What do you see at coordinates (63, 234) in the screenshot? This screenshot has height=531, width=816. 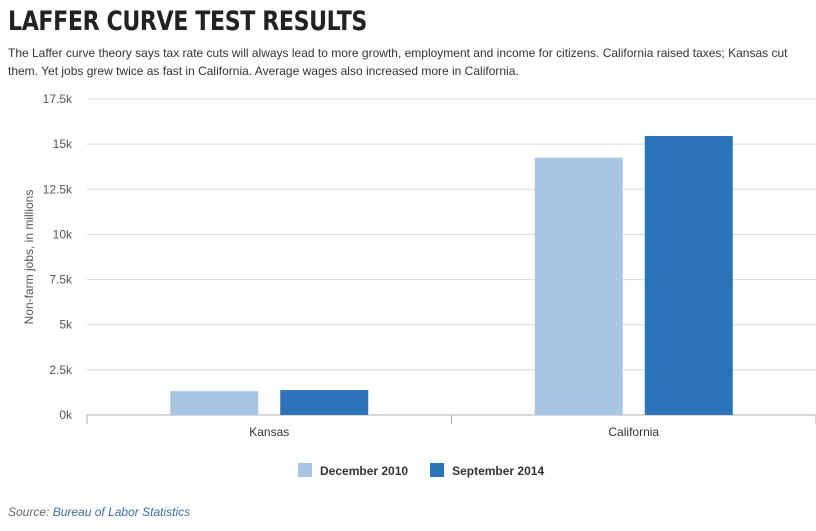 I see `y-tick-label: 10k` at bounding box center [63, 234].